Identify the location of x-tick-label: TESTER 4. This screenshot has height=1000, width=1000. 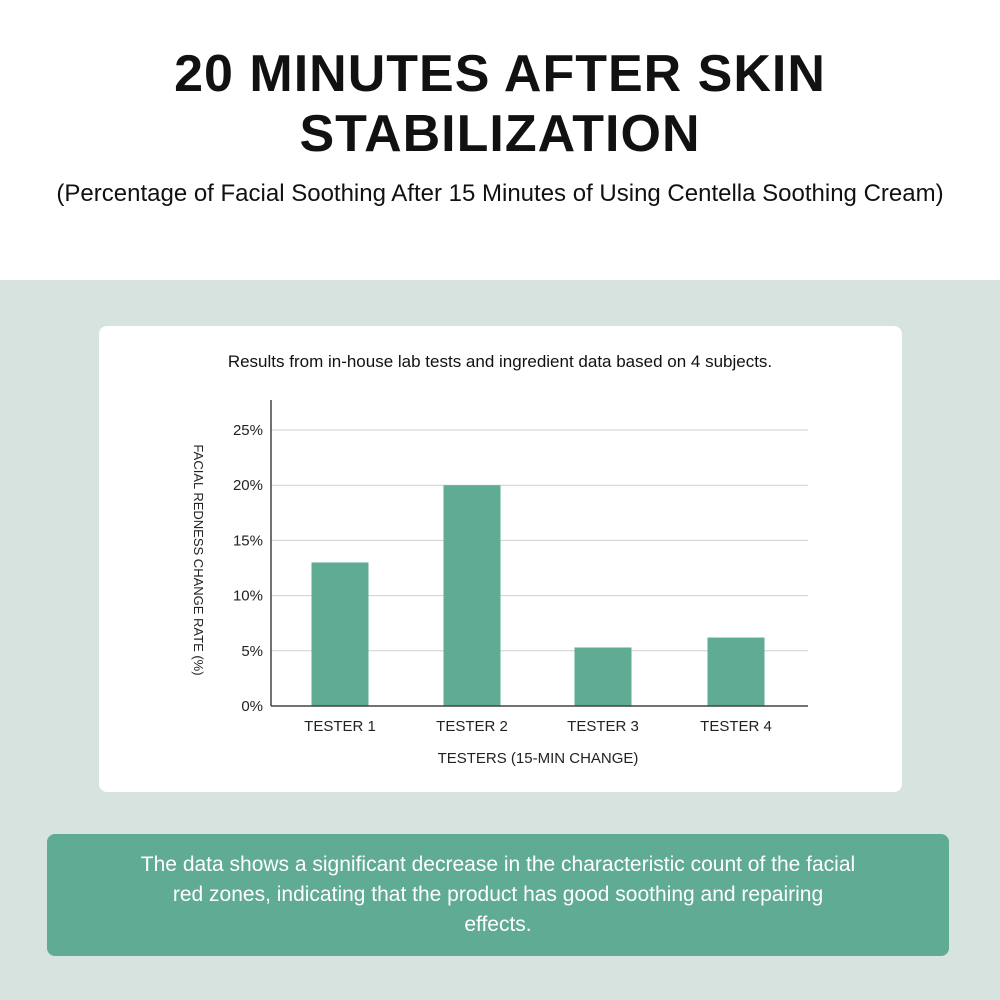
(736, 726).